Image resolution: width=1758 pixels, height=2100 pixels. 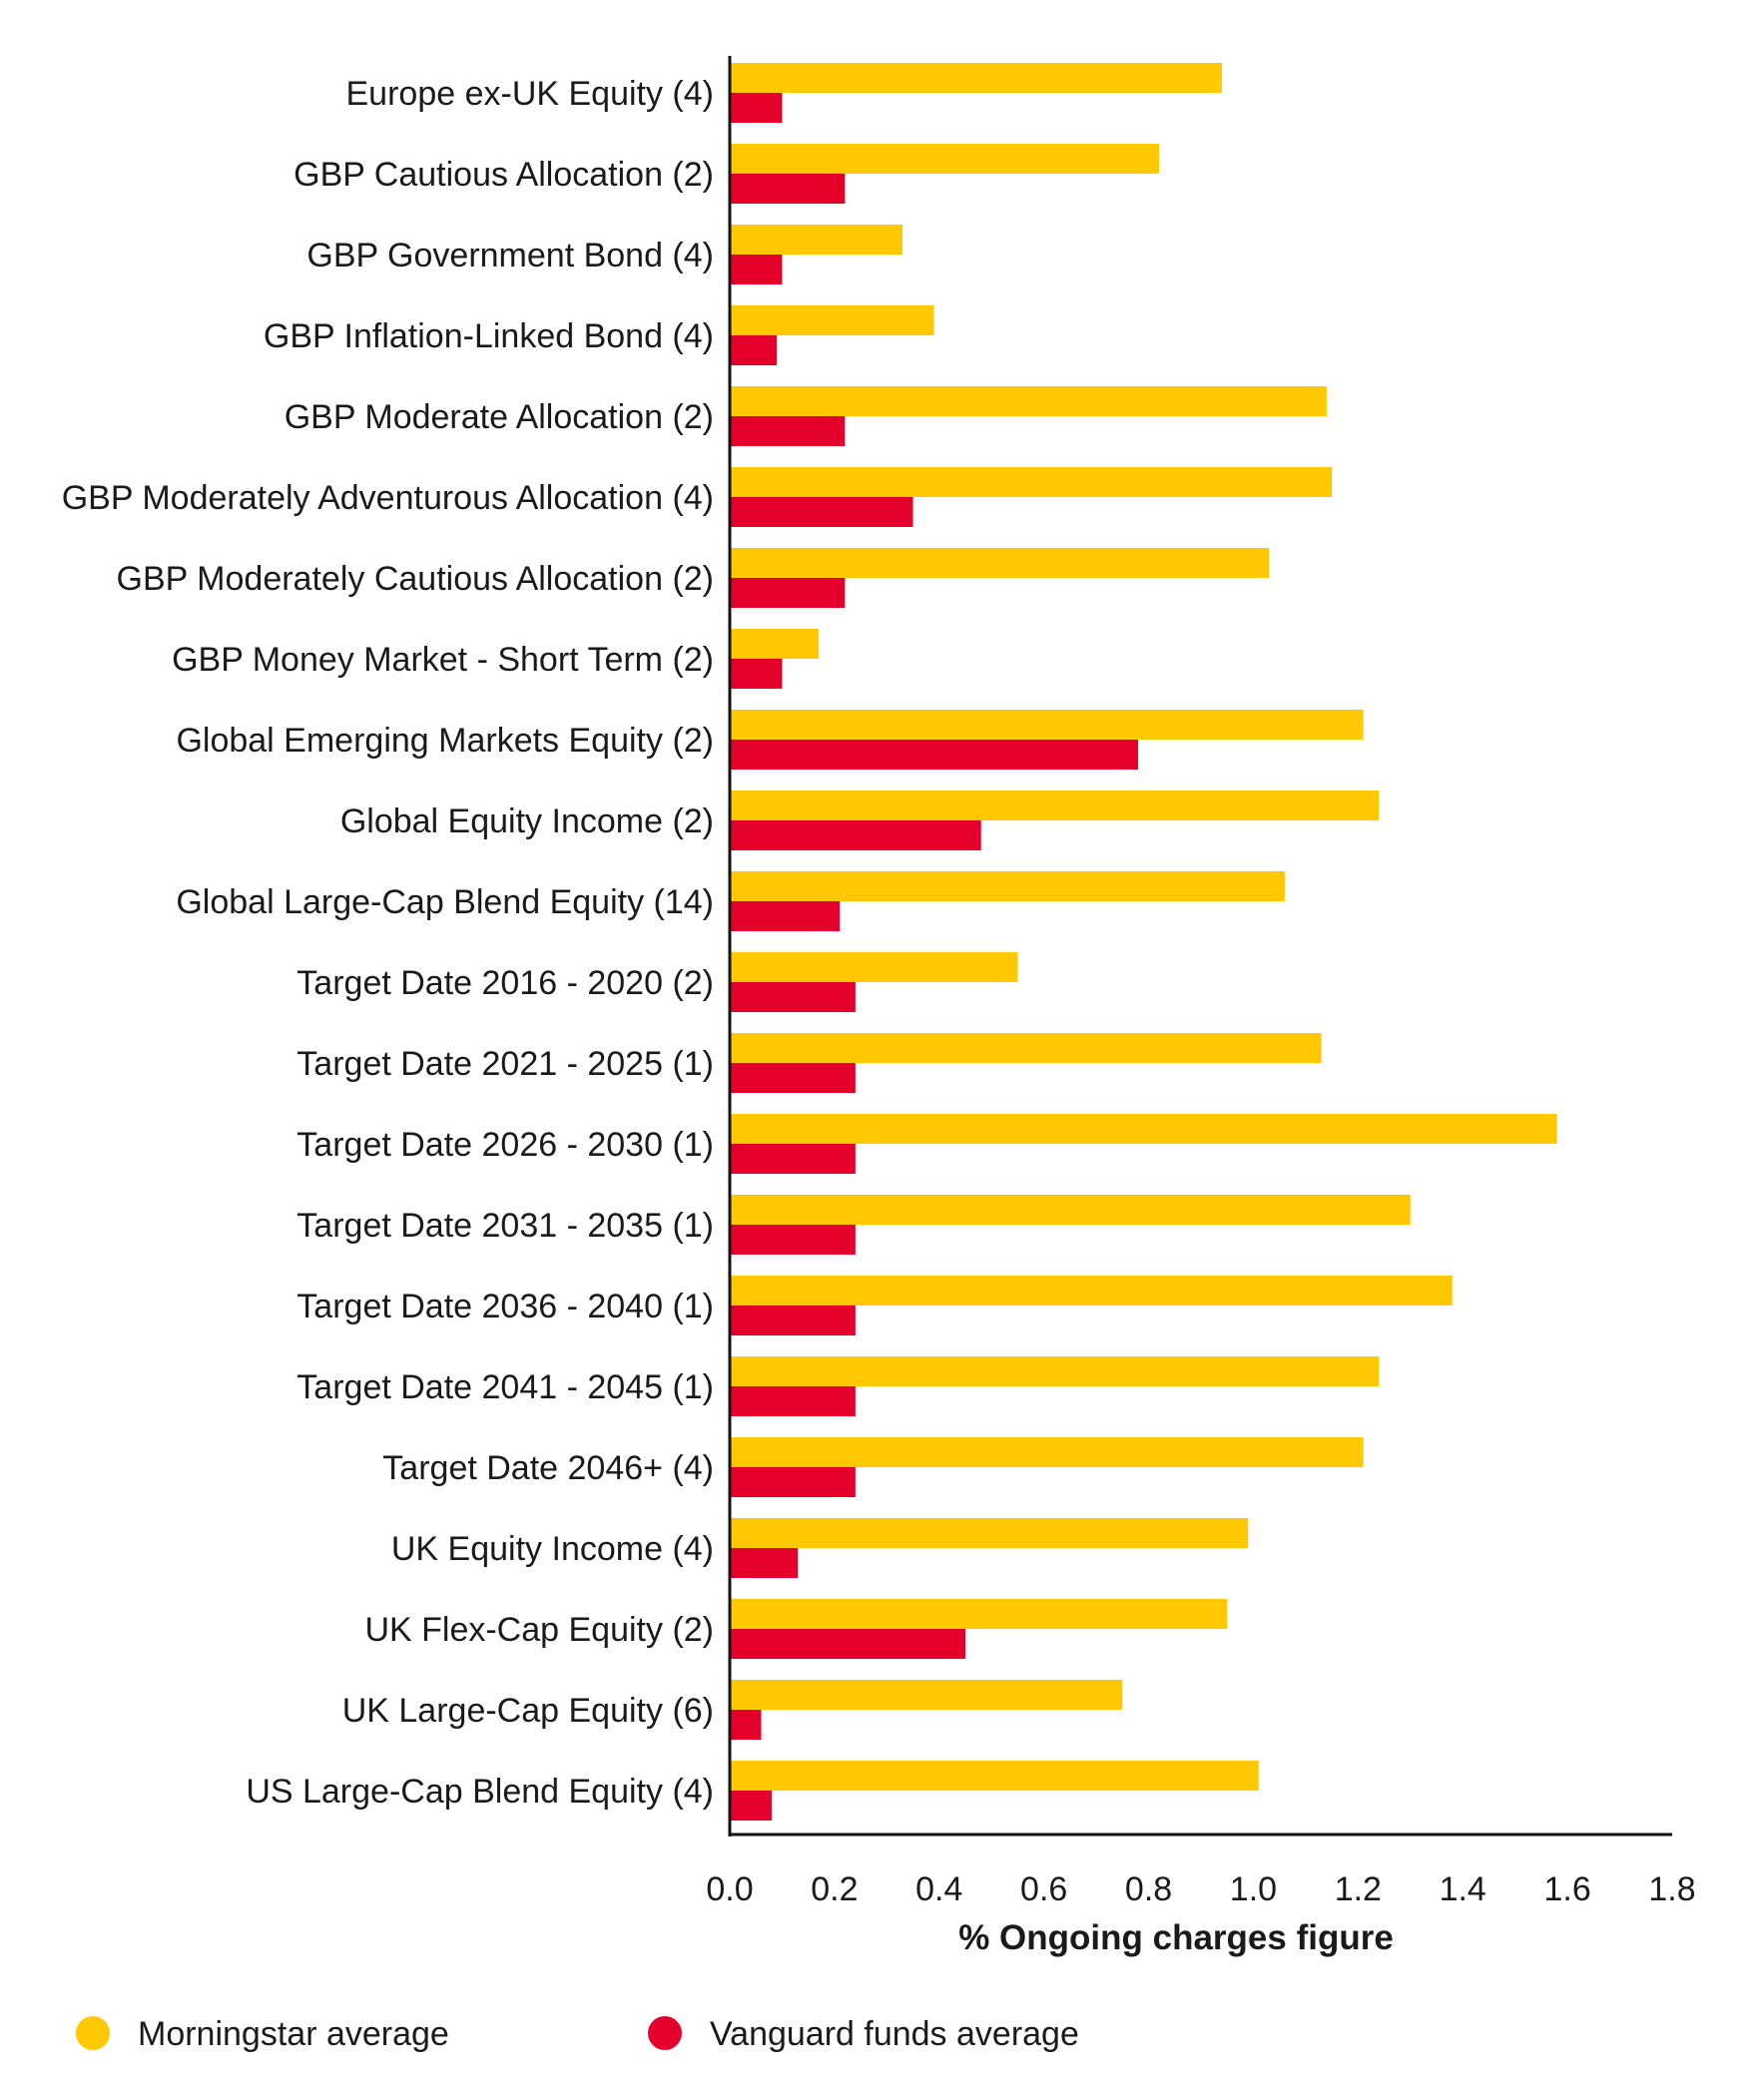 What do you see at coordinates (505, 1387) in the screenshot?
I see `category-label: Target Date 2041 - 2045 (1)` at bounding box center [505, 1387].